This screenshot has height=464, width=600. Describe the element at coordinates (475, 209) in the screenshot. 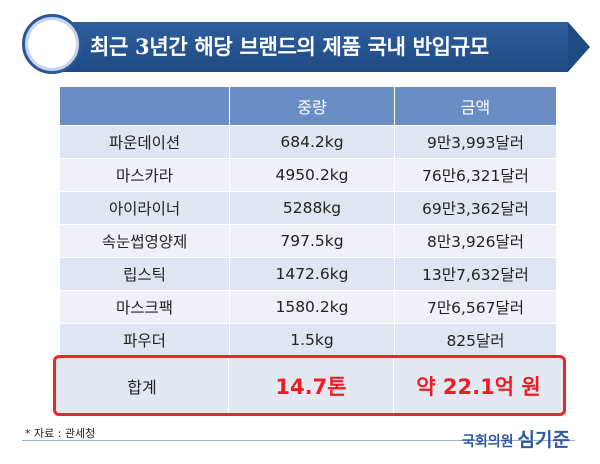

I see `row-amount: 69만3,362달러` at that location.